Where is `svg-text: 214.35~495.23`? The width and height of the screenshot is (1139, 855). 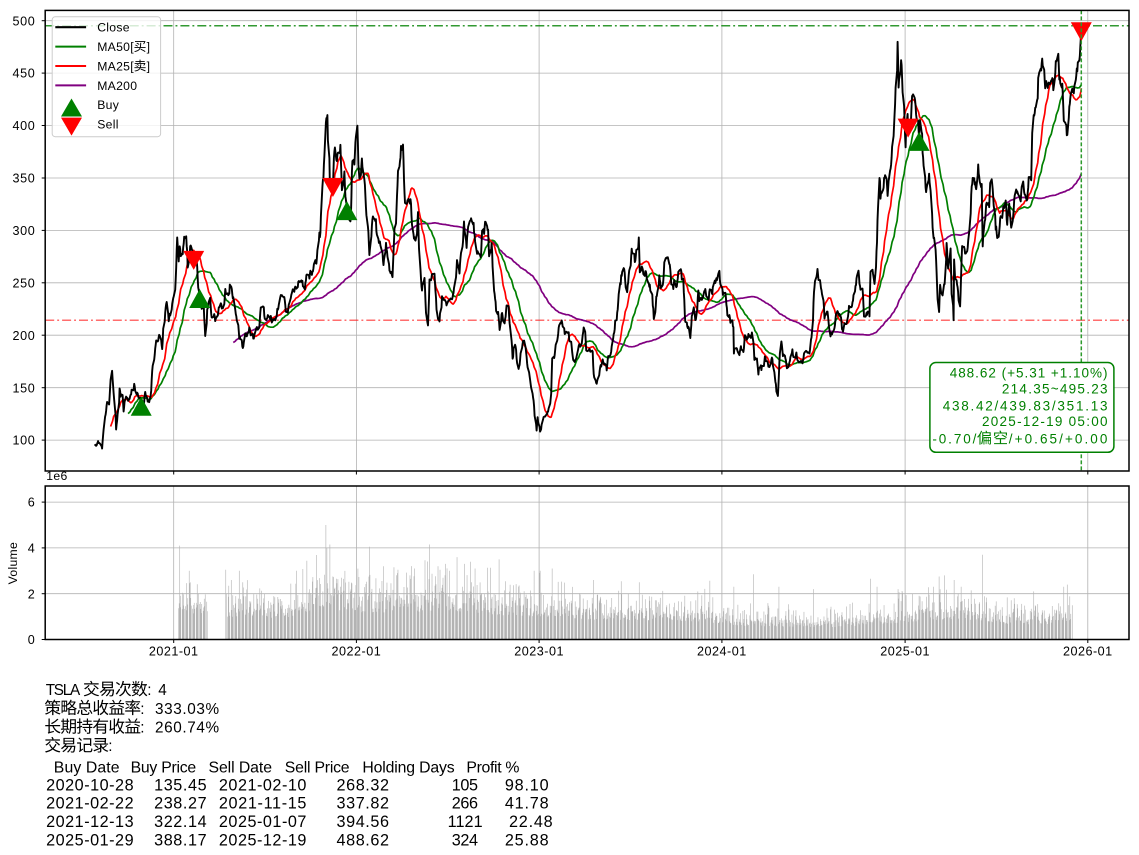 svg-text: 214.35~495.23 is located at coordinates (1055, 389).